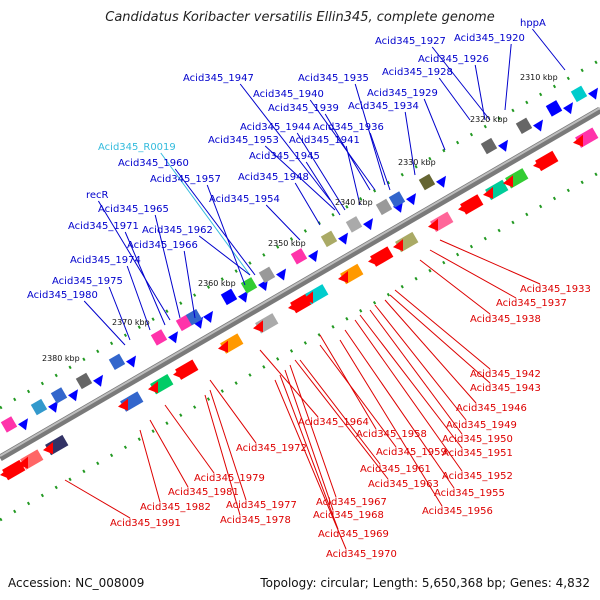 The image size is (600, 600). What do you see at coordinates (348, 127) in the screenshot?
I see `gene-label: Acid345_1936` at bounding box center [348, 127].